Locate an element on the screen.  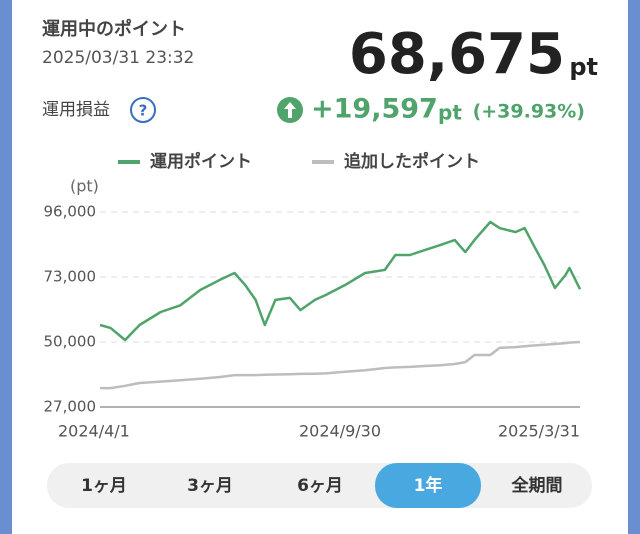
help-mark: ? is located at coordinates (143, 111).